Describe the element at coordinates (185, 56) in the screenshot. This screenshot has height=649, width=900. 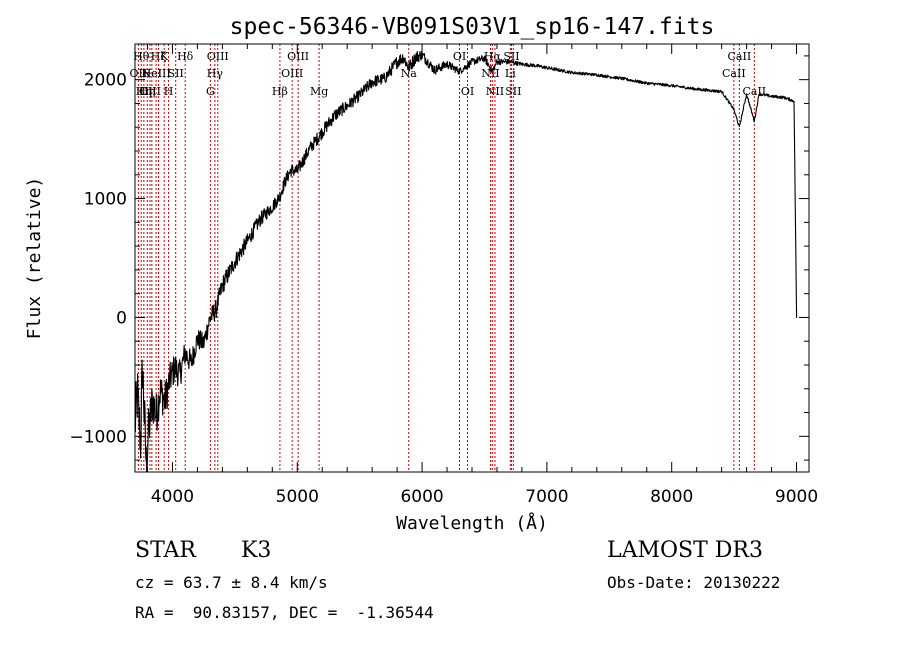
I see `spectral-line-label: Hδ` at that location.